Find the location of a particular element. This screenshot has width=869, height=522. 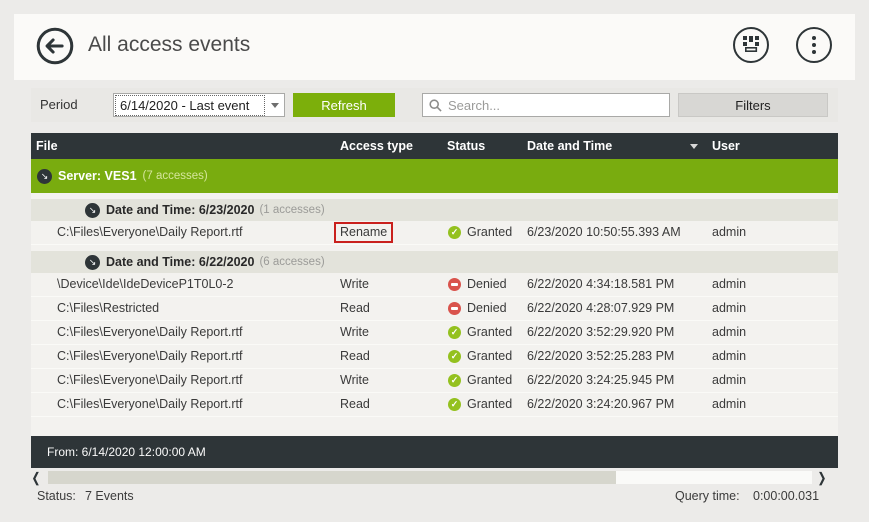

period-label: Period is located at coordinates (59, 104).